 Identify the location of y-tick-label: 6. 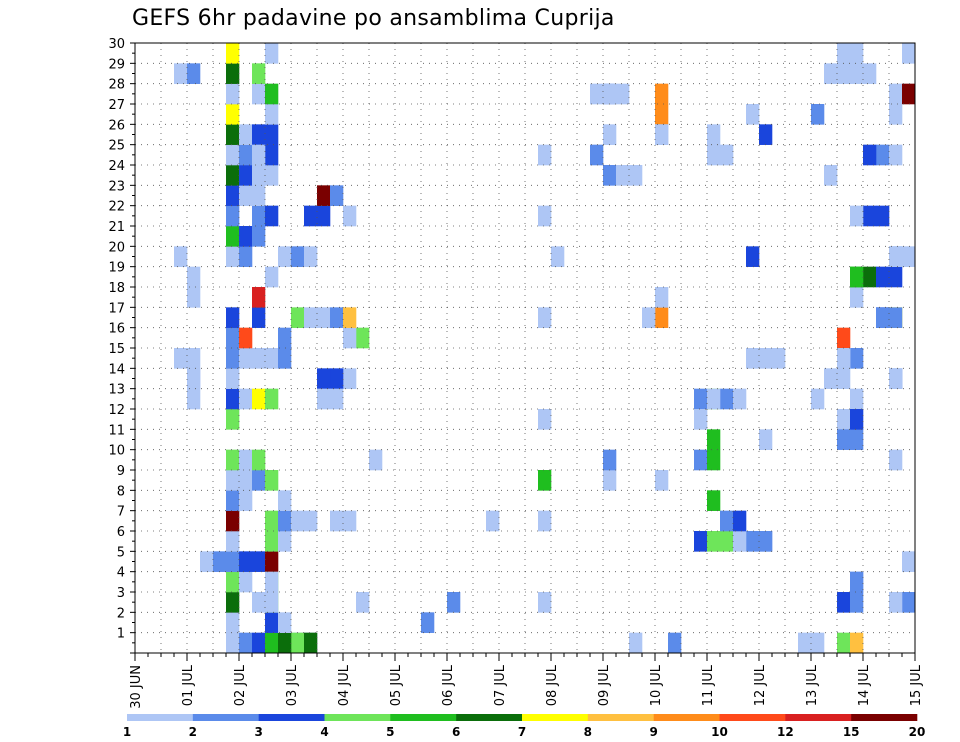
(121, 532).